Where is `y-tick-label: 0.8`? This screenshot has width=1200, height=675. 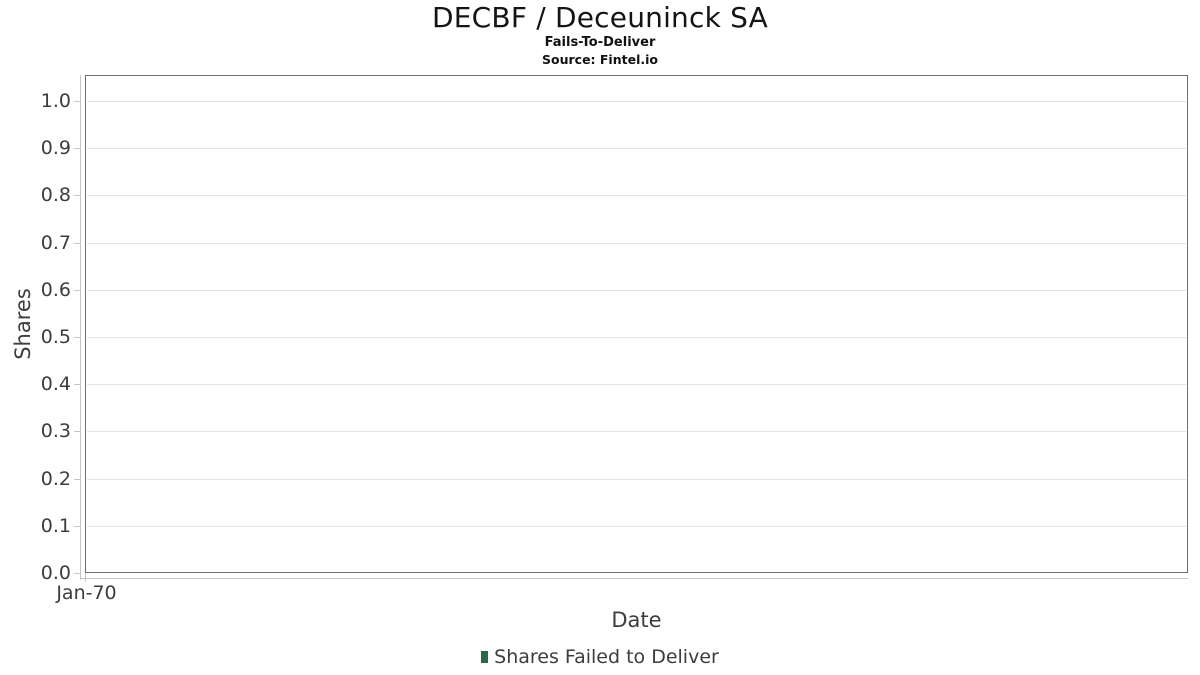
y-tick-label: 0.8 is located at coordinates (55, 195).